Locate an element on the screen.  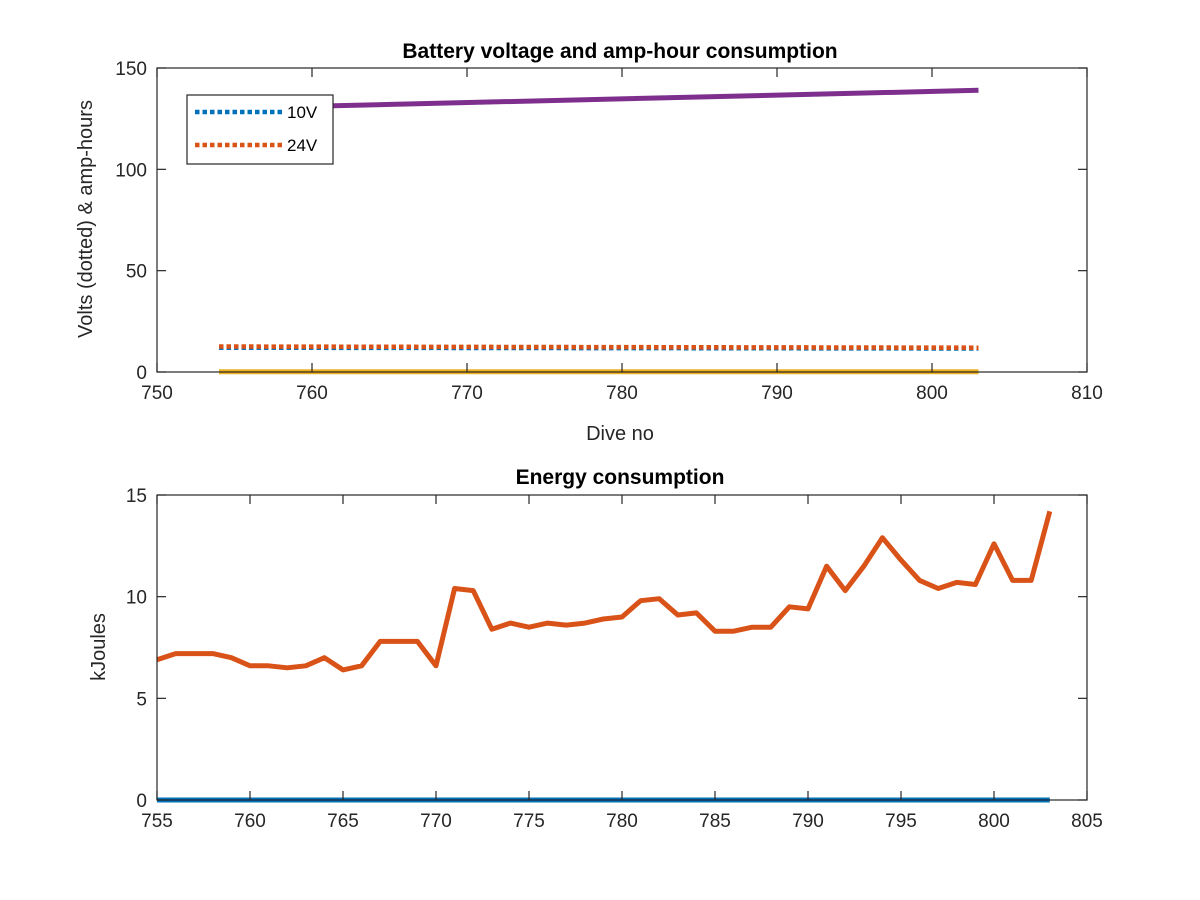
legend-label-24v: 24V is located at coordinates (302, 145).